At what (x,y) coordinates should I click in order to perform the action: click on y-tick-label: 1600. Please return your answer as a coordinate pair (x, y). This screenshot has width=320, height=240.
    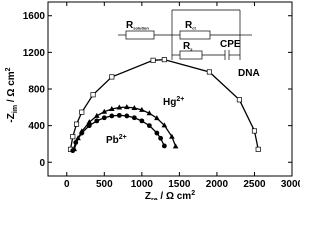
    Looking at the image, I should click on (34, 16).